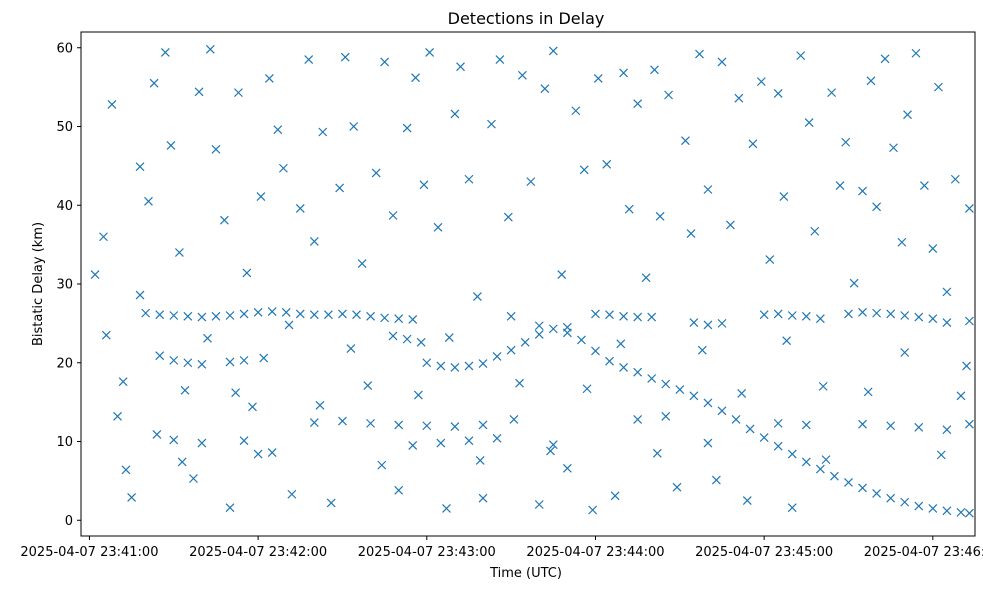  What do you see at coordinates (38, 284) in the screenshot?
I see `y-axis-title: Bistatic Delay (km)` at bounding box center [38, 284].